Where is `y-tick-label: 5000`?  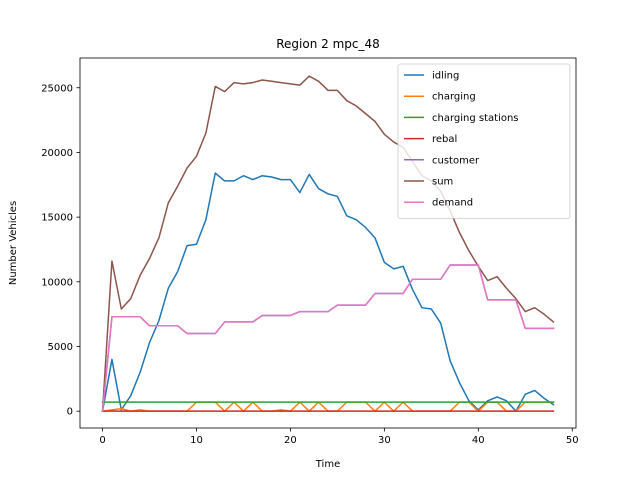
y-tick-label: 5000 is located at coordinates (60, 347).